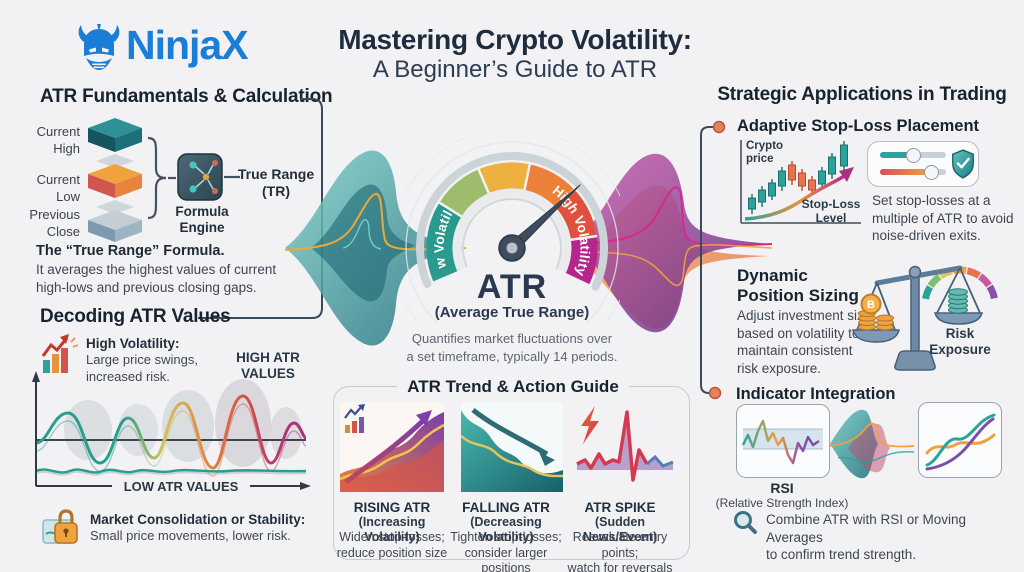  Describe the element at coordinates (858, 126) in the screenshot. I see `stop-loss-title: Adaptive Stop-Loss Placement` at that location.